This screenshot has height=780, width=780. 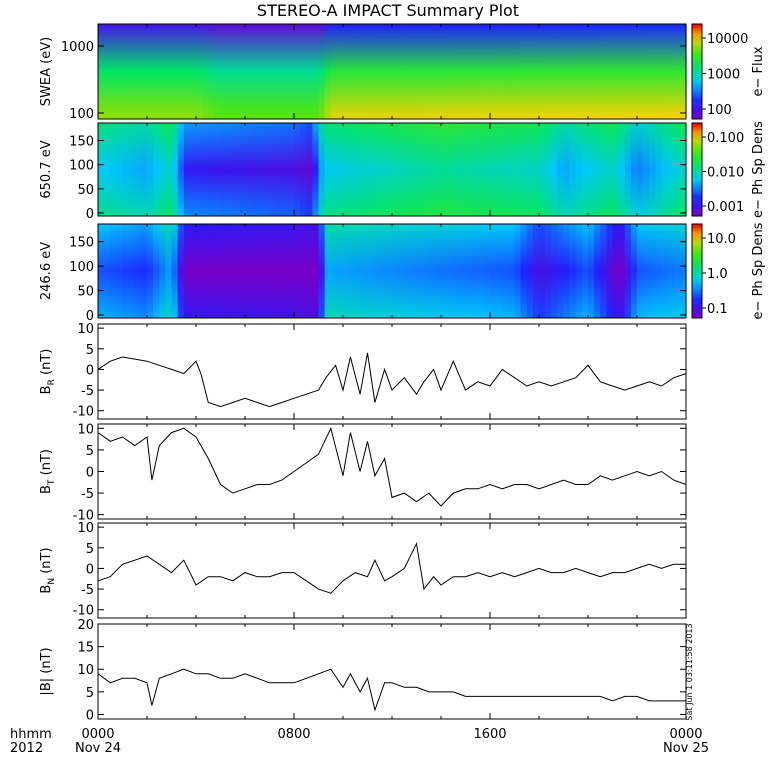 What do you see at coordinates (392, 380) in the screenshot?
I see `trace-br` at bounding box center [392, 380].